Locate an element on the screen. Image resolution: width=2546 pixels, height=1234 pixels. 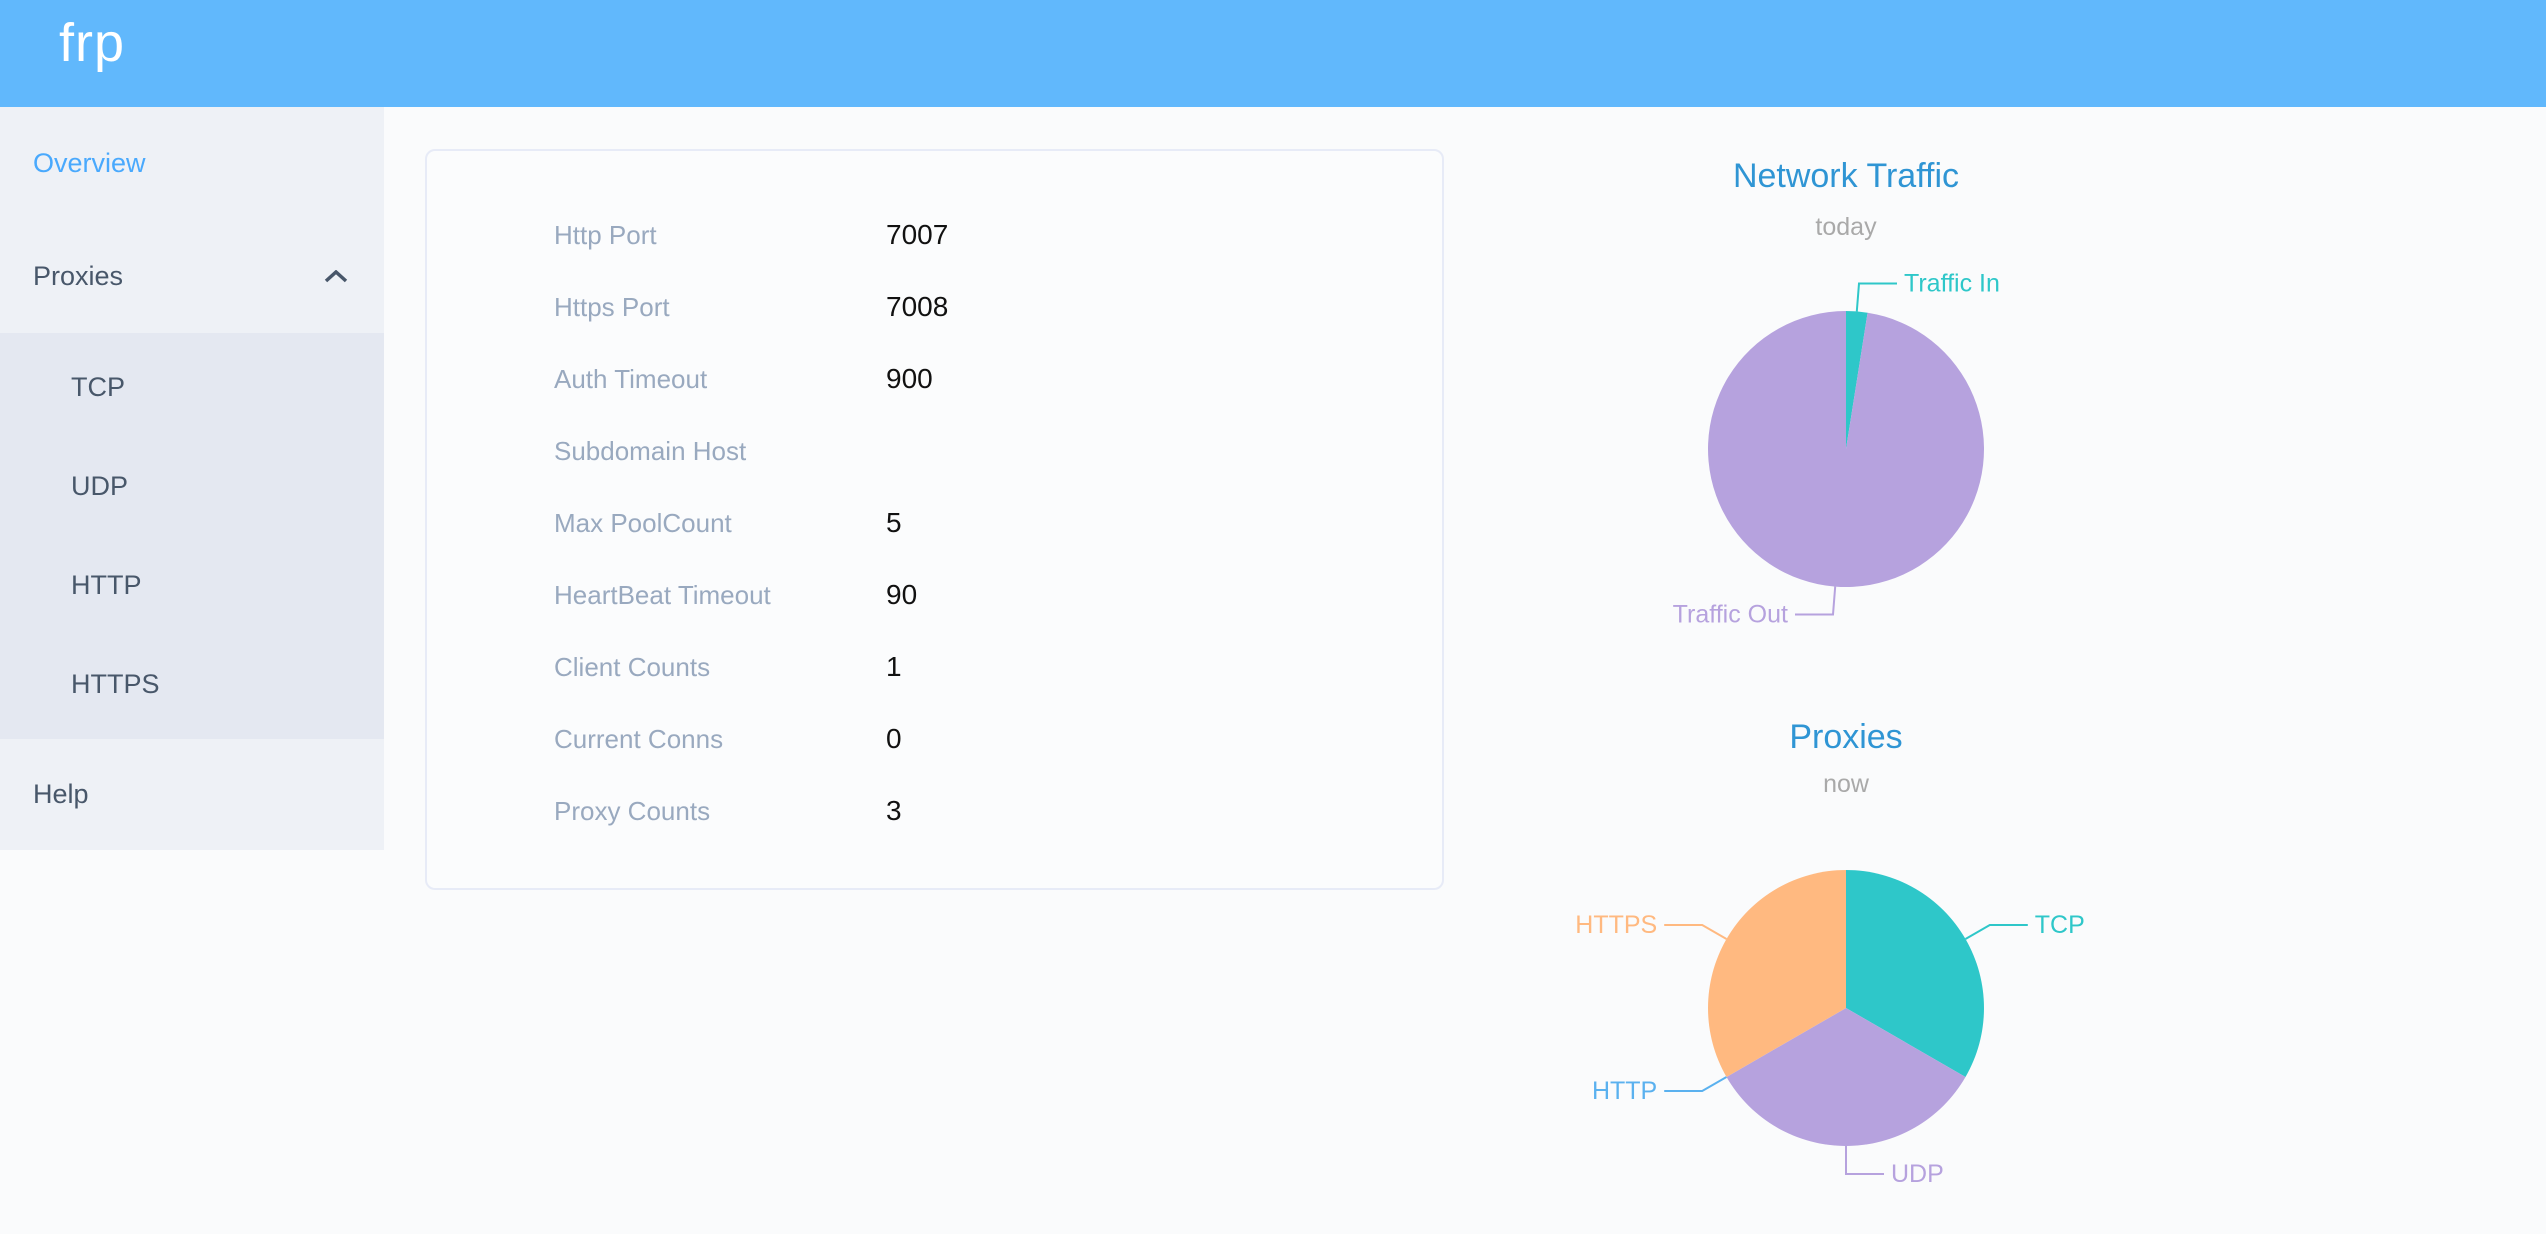
info-label: Https Port is located at coordinates (612, 306).